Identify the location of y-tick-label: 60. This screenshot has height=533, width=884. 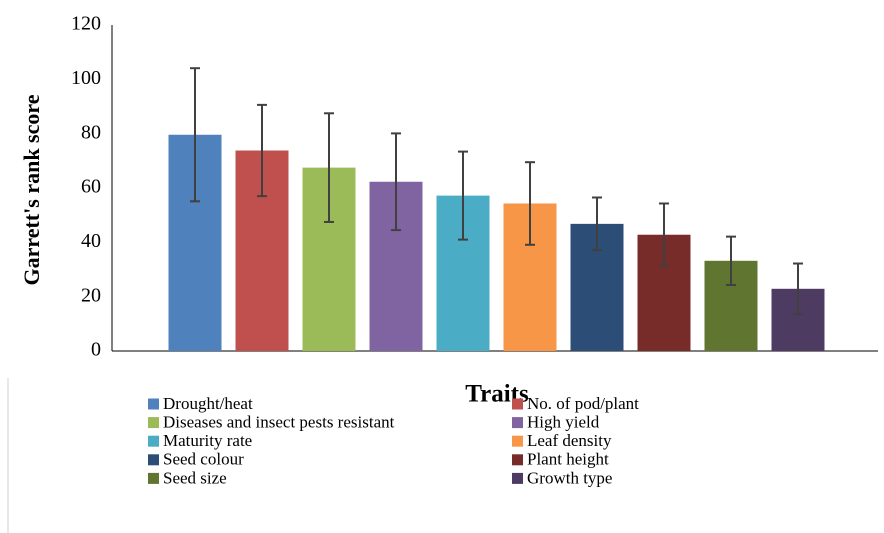
(91, 187).